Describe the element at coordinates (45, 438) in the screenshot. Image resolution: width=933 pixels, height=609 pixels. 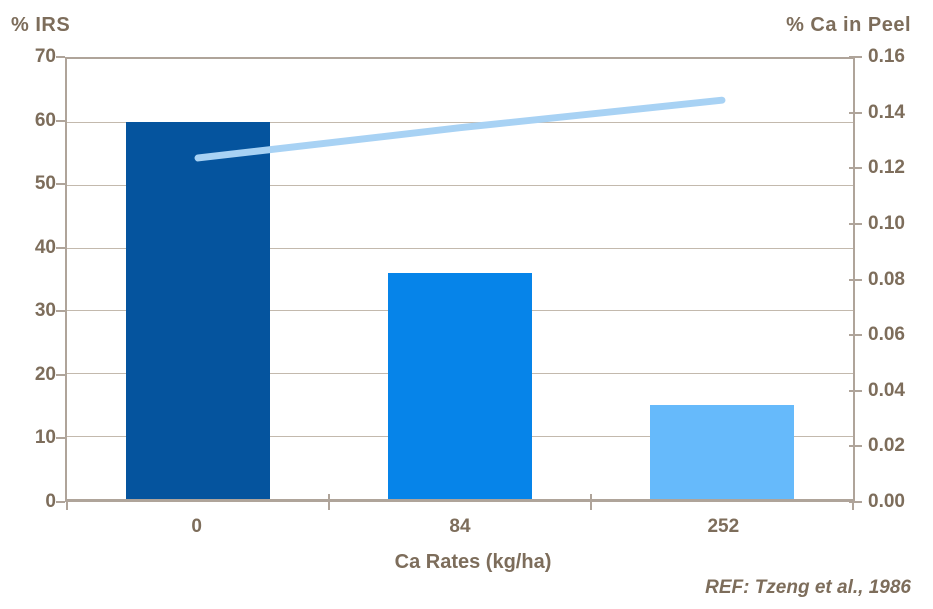
I see `left-axis-tick-label: 10` at that location.